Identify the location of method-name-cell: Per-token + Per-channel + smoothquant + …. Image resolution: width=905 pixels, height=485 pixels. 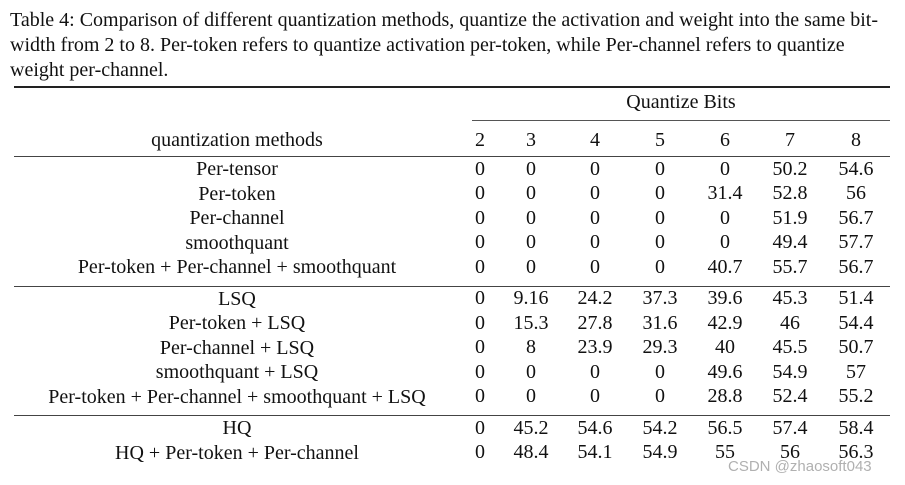
(237, 396).